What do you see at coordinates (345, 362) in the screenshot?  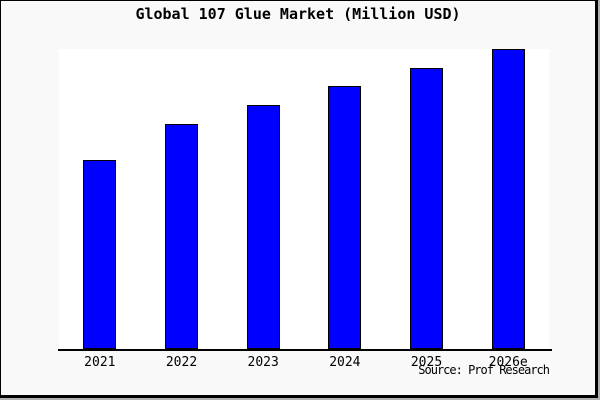 I see `x-tick-label-2024: 2024` at bounding box center [345, 362].